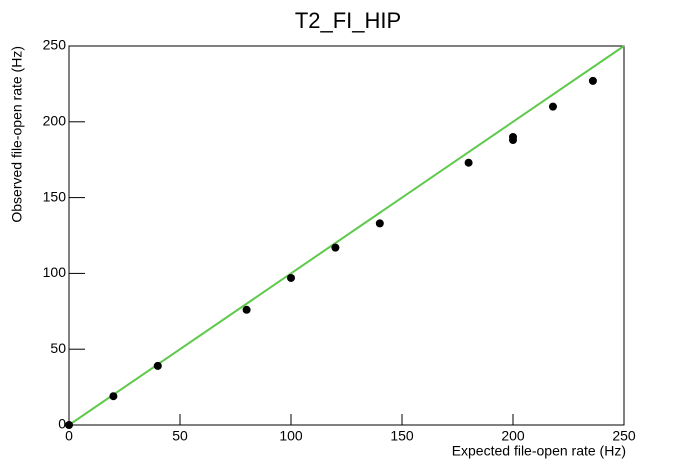  What do you see at coordinates (180, 436) in the screenshot?
I see `x-tick-label: 50` at bounding box center [180, 436].